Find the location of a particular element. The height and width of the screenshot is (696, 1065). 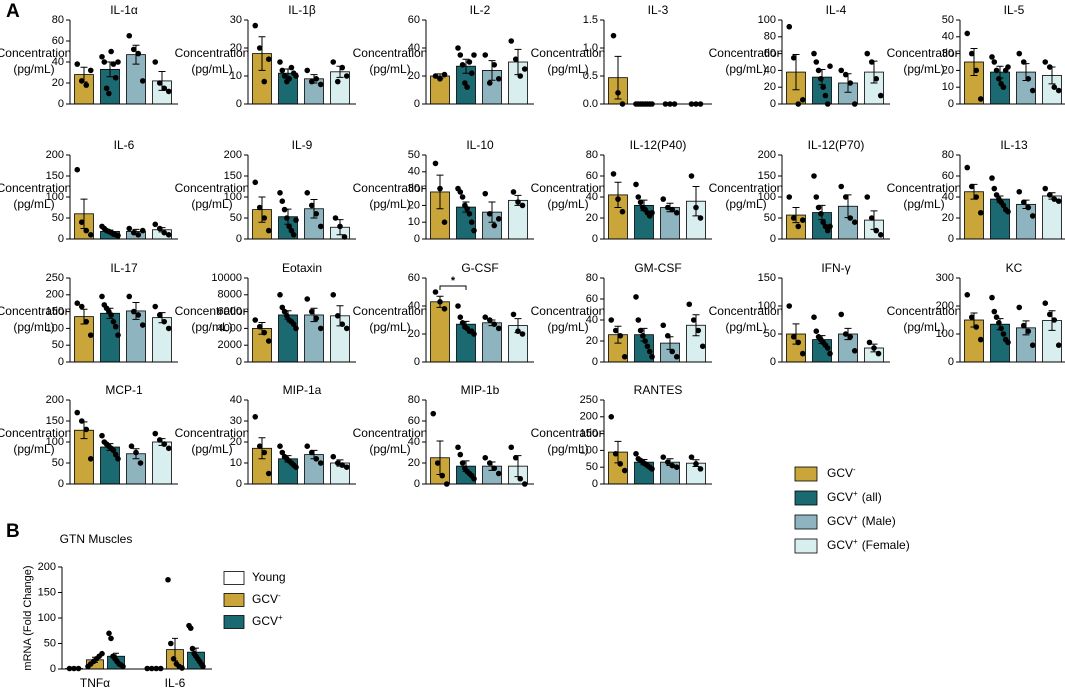

y-tick-label: 60 is located at coordinates (414, 421).